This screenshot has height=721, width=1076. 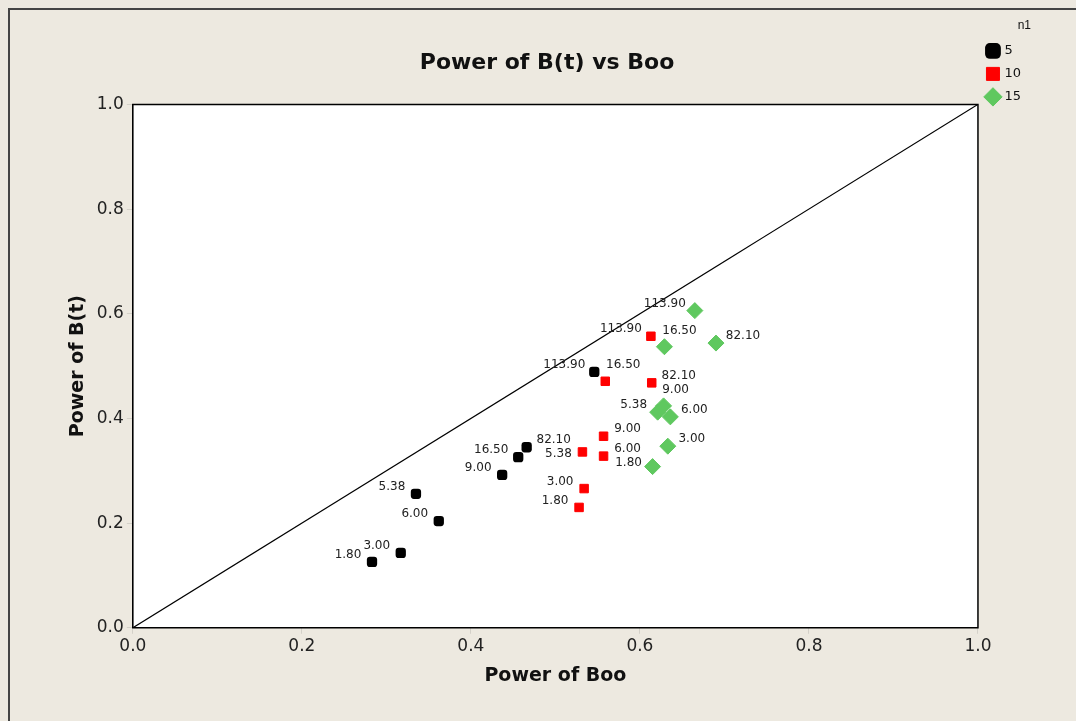 What do you see at coordinates (110, 312) in the screenshot?
I see `y-tick-label: 0.6` at bounding box center [110, 312].